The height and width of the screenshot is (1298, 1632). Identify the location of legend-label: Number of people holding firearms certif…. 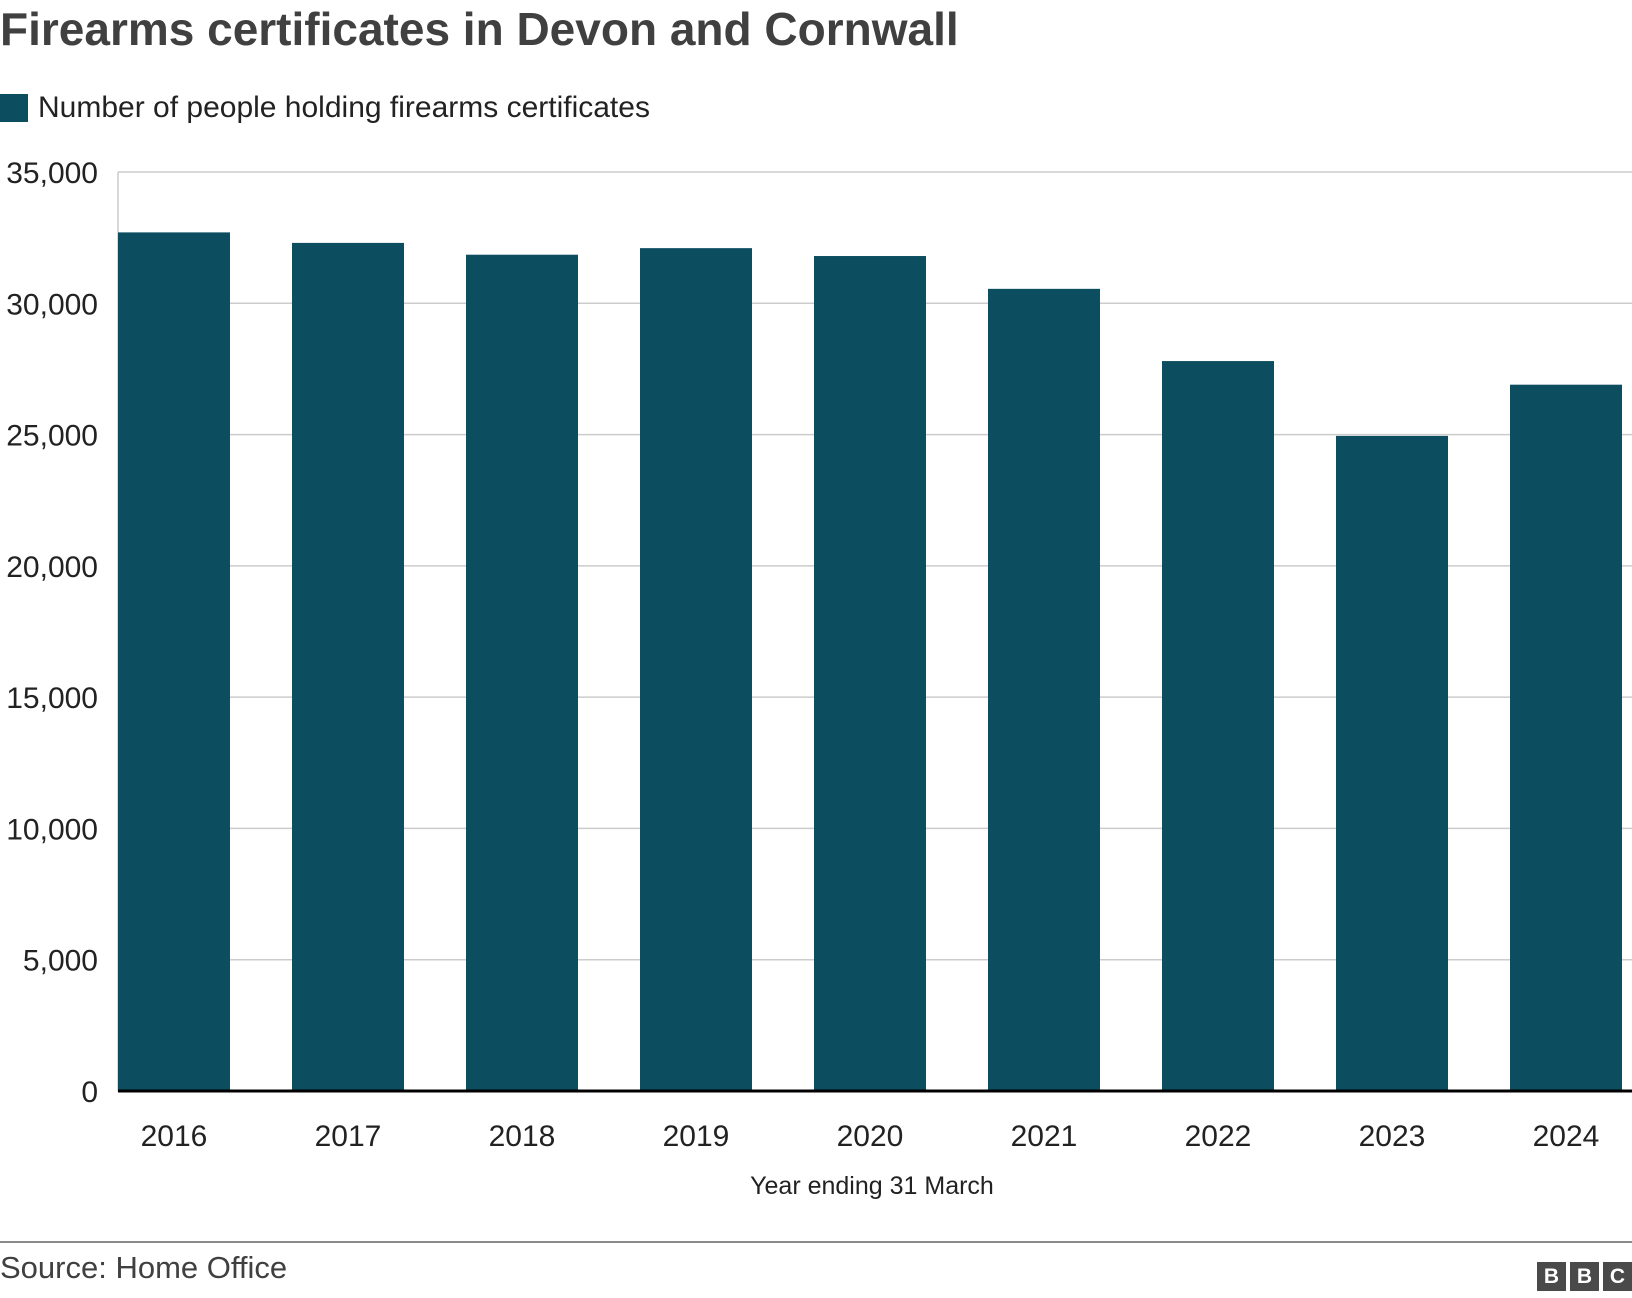
(344, 107).